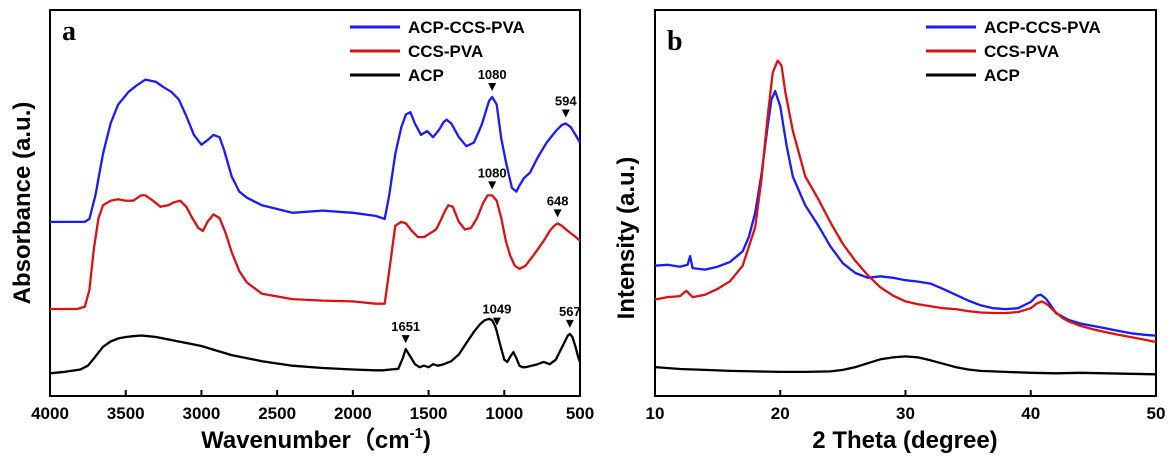  Describe the element at coordinates (905, 413) in the screenshot. I see `x-tick-label: 30` at that location.